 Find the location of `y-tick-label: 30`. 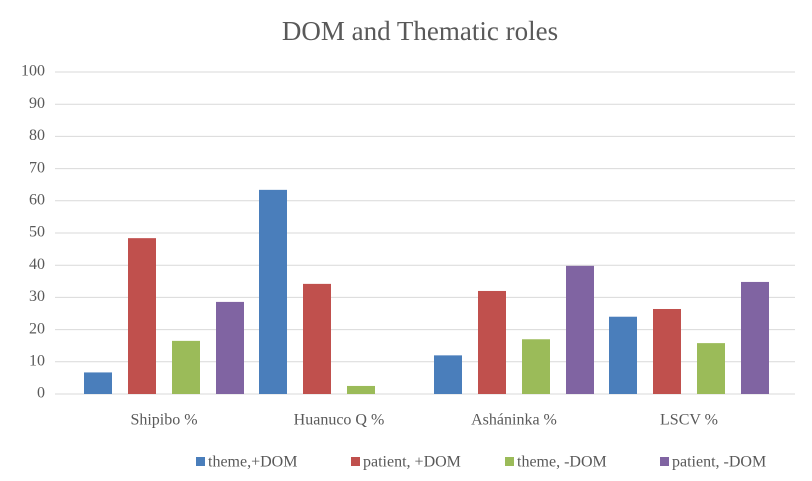

y-tick-label: 30 is located at coordinates (37, 296).